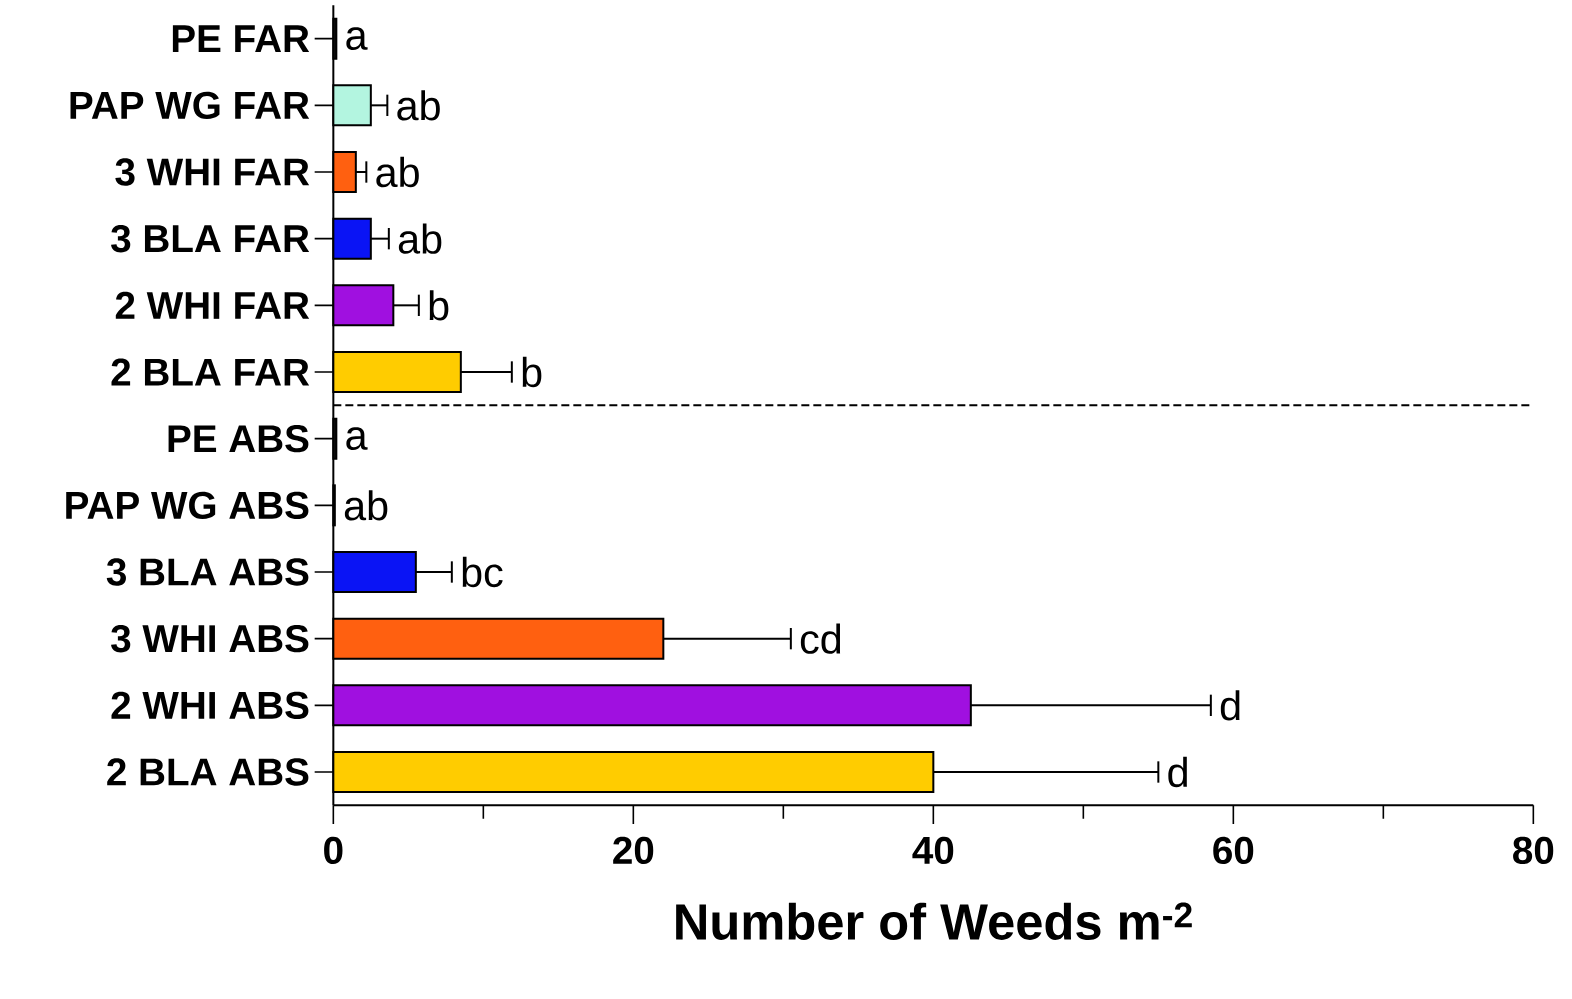 The image size is (1572, 999). What do you see at coordinates (212, 305) in the screenshot?
I see `y-tick-label: 2 WHI FAR` at bounding box center [212, 305].